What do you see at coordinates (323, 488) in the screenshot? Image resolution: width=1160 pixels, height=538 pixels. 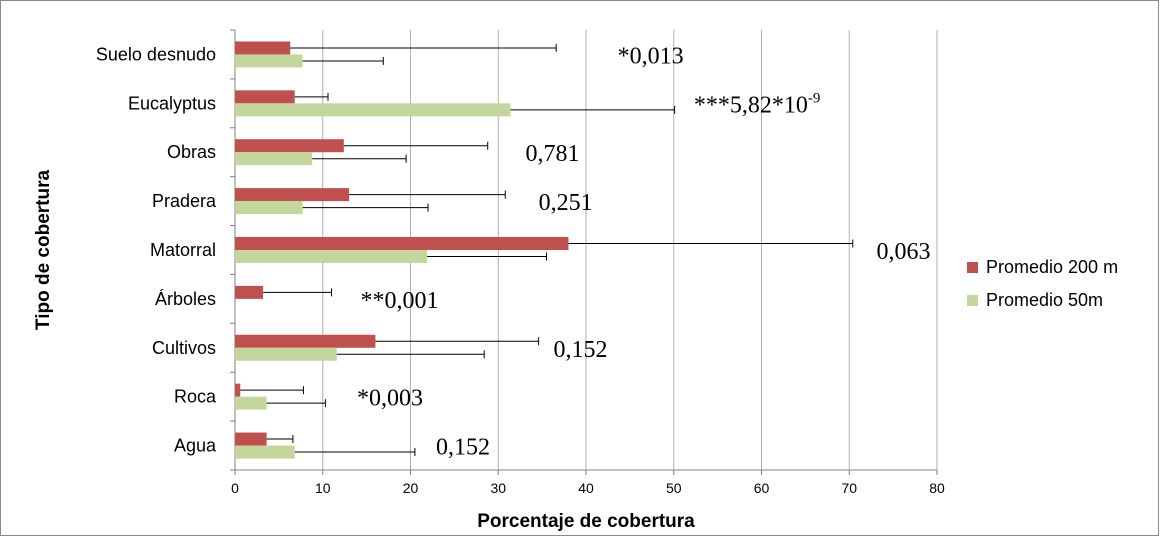 I see `x-tick-label: 10` at bounding box center [323, 488].